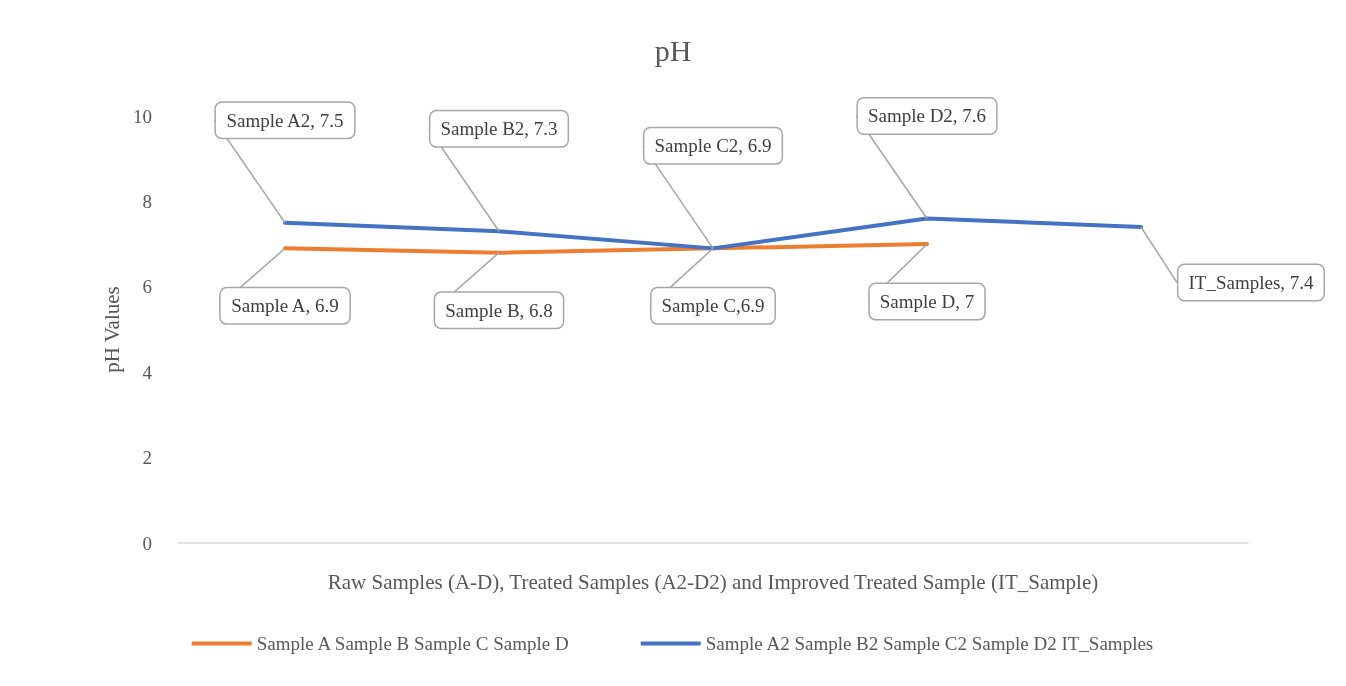 The height and width of the screenshot is (686, 1346). What do you see at coordinates (412, 643) in the screenshot?
I see `legend-label: Sample A Sample B Sample C Sample D` at bounding box center [412, 643].